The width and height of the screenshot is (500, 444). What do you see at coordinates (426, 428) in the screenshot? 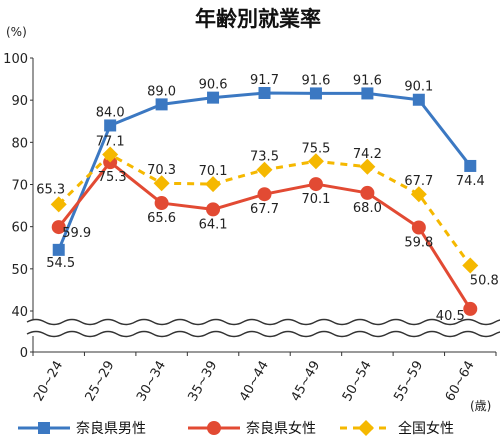
I see `legend-label: 全国女性` at bounding box center [426, 428].